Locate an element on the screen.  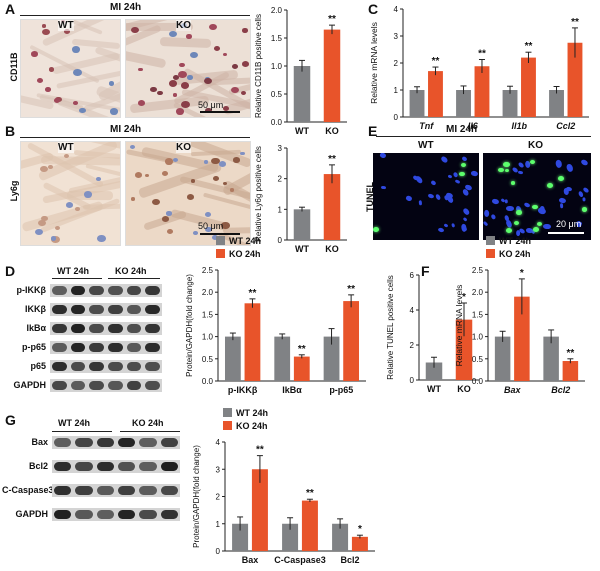
chart-D-y-axis-label: Protein/GAPDH(fold change) is located at coordinates (189, 325).